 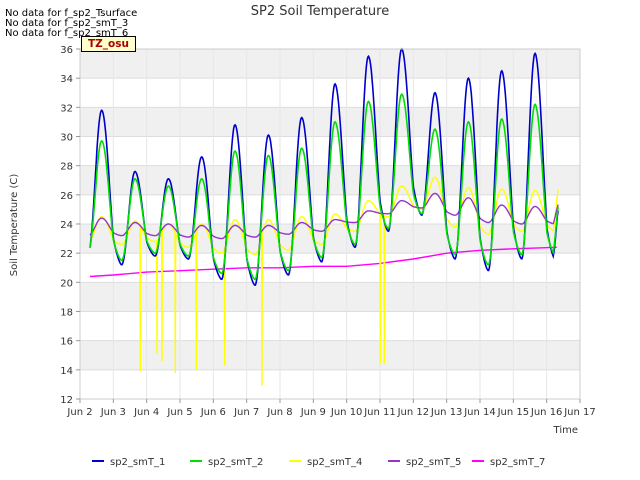 What do you see at coordinates (66, 283) in the screenshot?
I see `y-tick-label: 20` at bounding box center [66, 283].